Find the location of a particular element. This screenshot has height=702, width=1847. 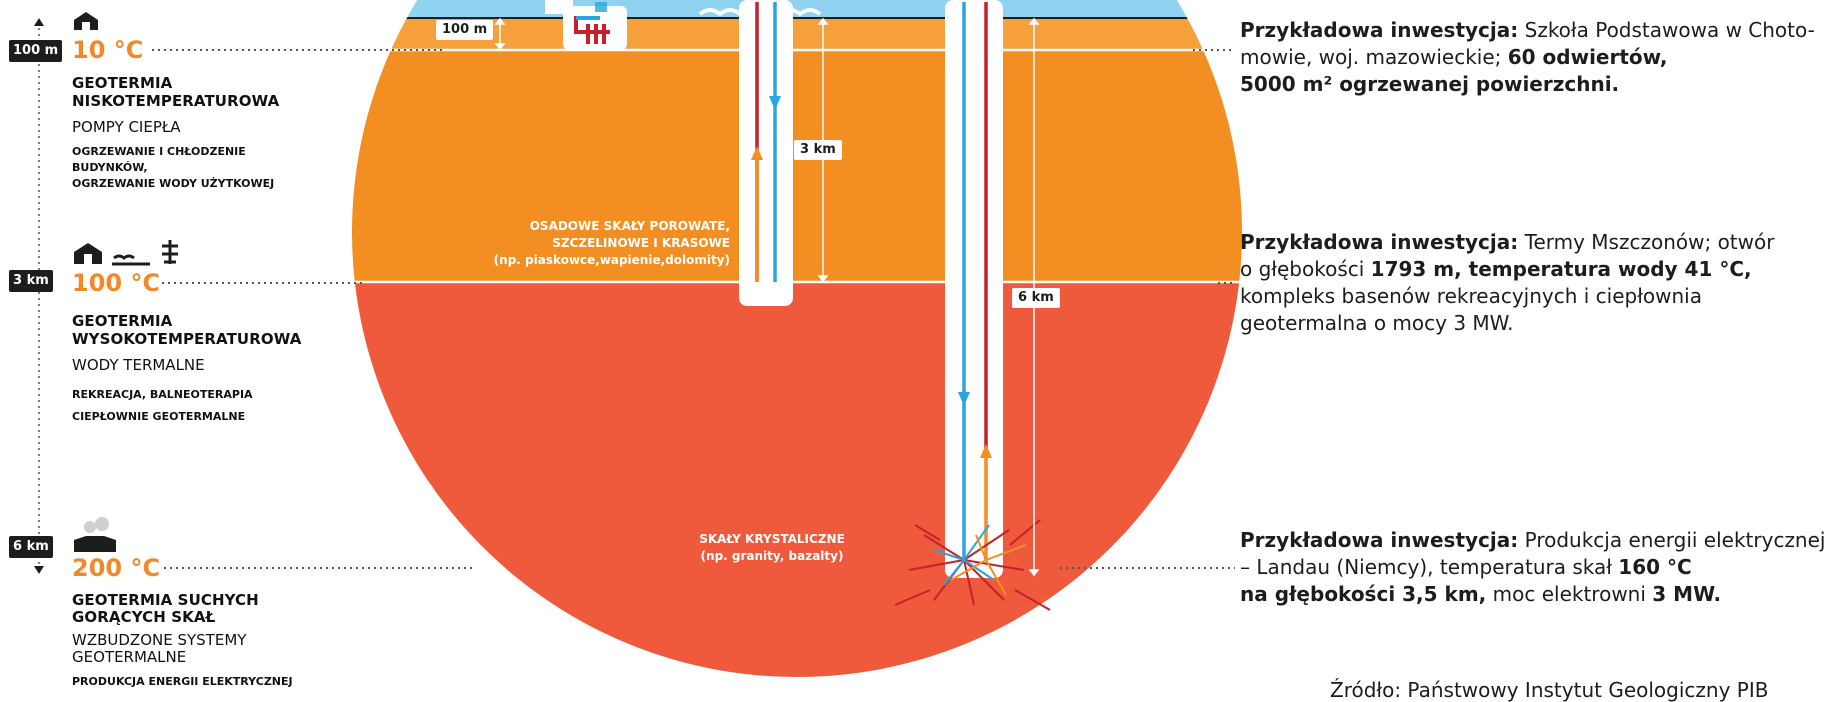

level-2-title-b: WYSOKOTEMPERATUROWA is located at coordinates (187, 339).